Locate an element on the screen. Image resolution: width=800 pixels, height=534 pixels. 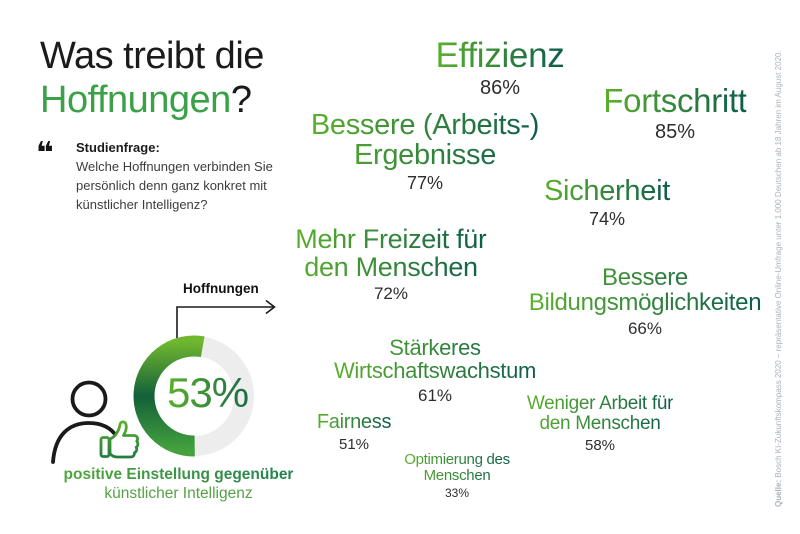
cloud-item-fortschritt: Fortschritt 85% is located at coordinates (675, 113).